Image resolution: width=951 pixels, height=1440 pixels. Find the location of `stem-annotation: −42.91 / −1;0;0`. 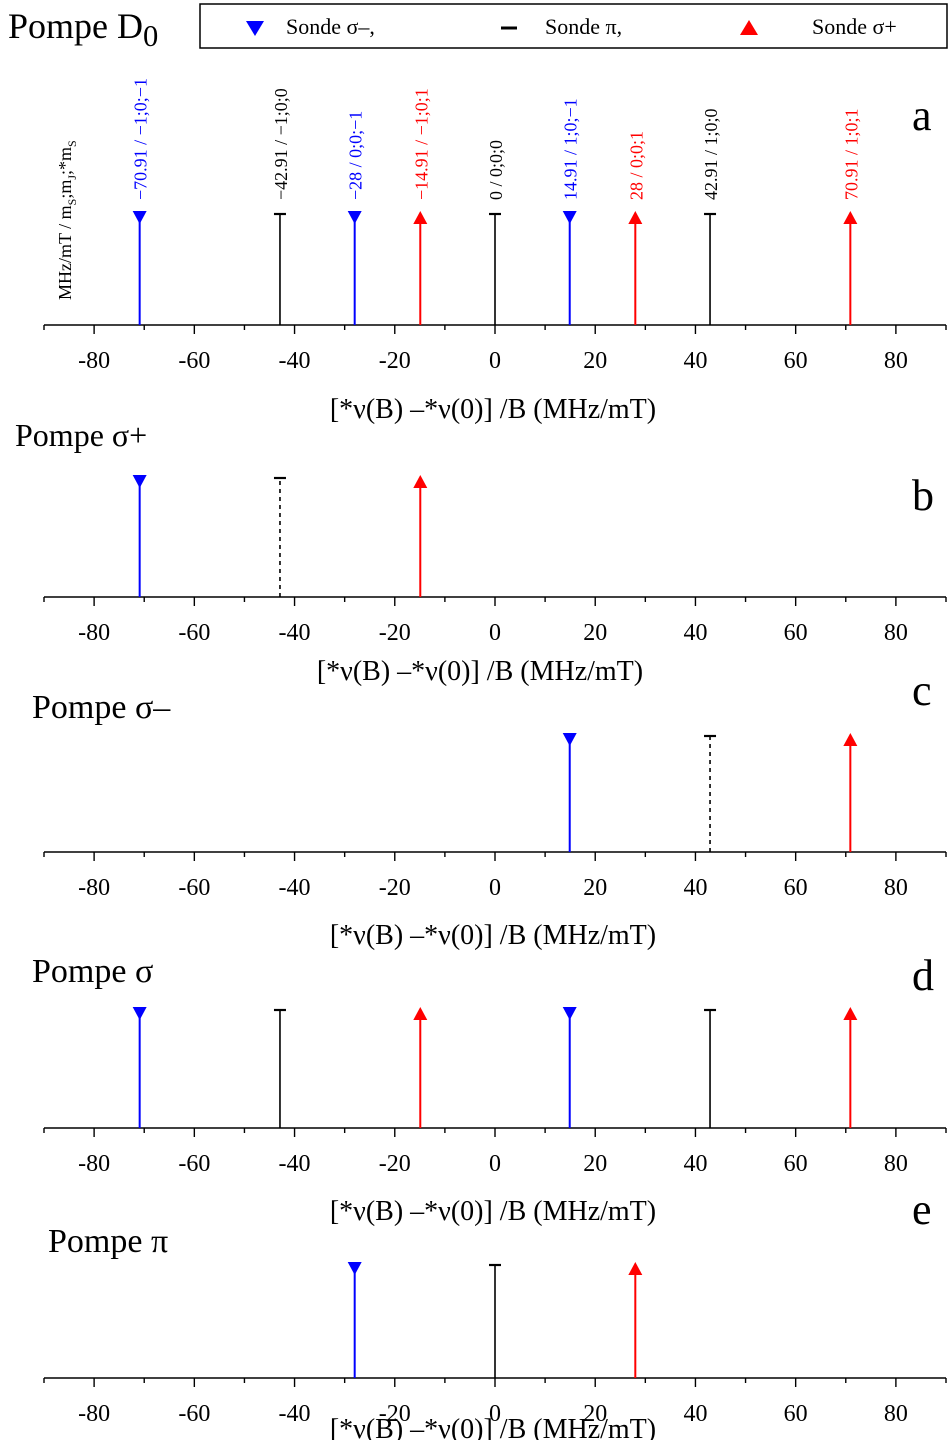

stem-annotation: −42.91 / −1;0;0 is located at coordinates (281, 144).